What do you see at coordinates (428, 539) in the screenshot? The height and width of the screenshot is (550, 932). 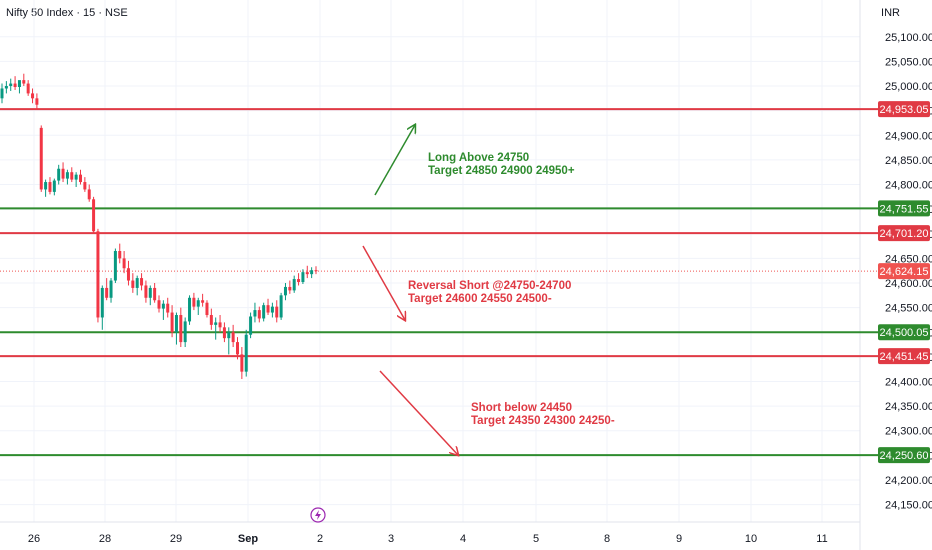 I see `time-axis: 26 28 29 Sep 2 3 4 5 8 9 10 11` at bounding box center [428, 539].